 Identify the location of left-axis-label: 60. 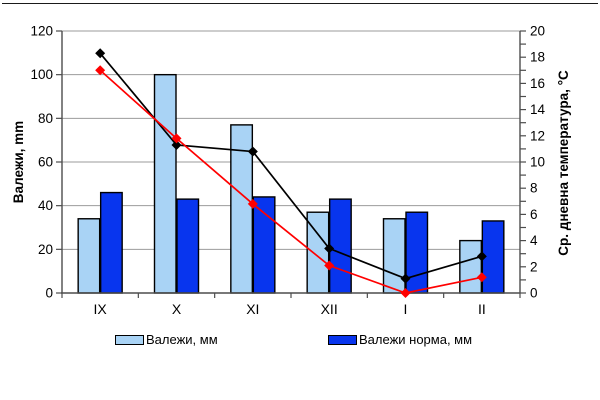
(45, 162).